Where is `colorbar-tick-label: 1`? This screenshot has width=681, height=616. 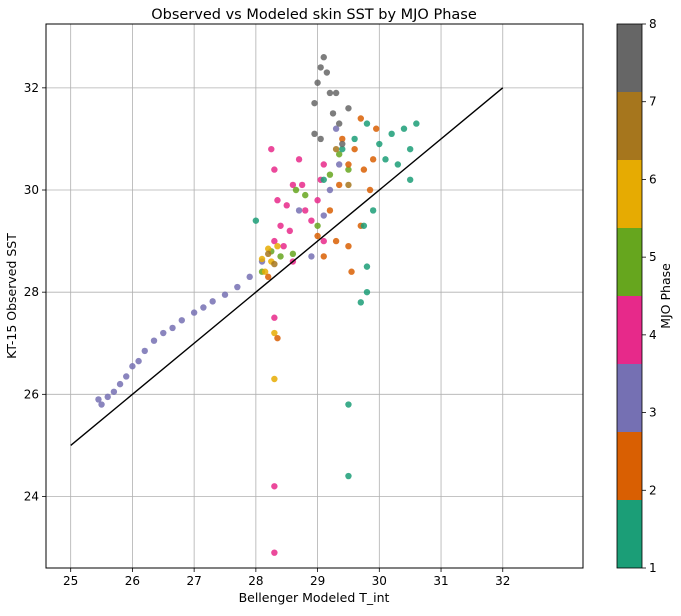 colorbar-tick-label: 1 is located at coordinates (653, 568).